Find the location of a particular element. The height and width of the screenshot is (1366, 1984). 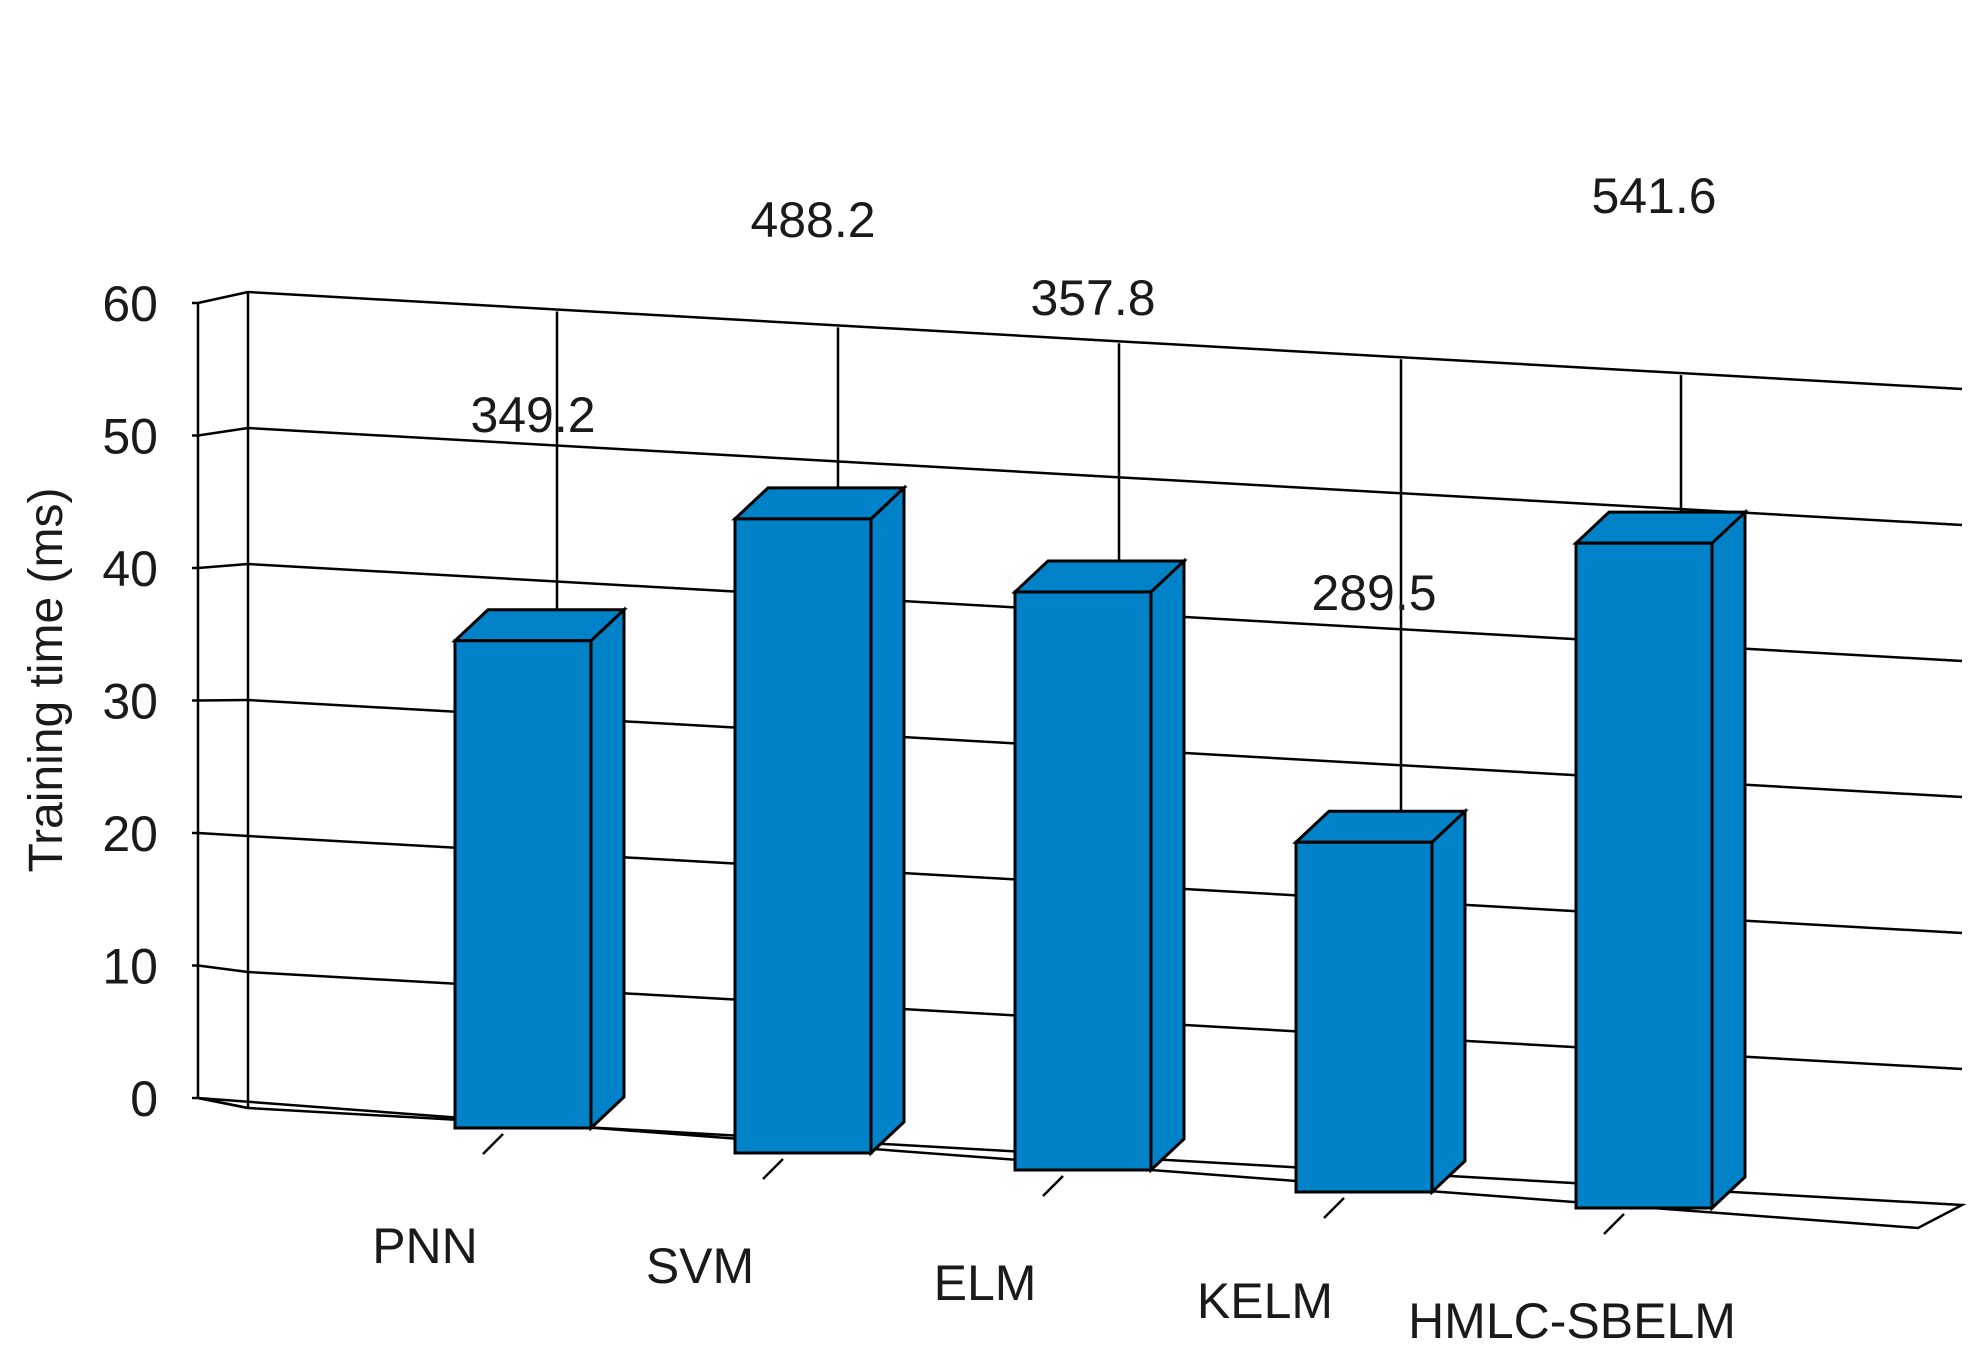

x-axis-categories: PNN SVM ELM KELM HMLC-SBELM is located at coordinates (1054, 1241).